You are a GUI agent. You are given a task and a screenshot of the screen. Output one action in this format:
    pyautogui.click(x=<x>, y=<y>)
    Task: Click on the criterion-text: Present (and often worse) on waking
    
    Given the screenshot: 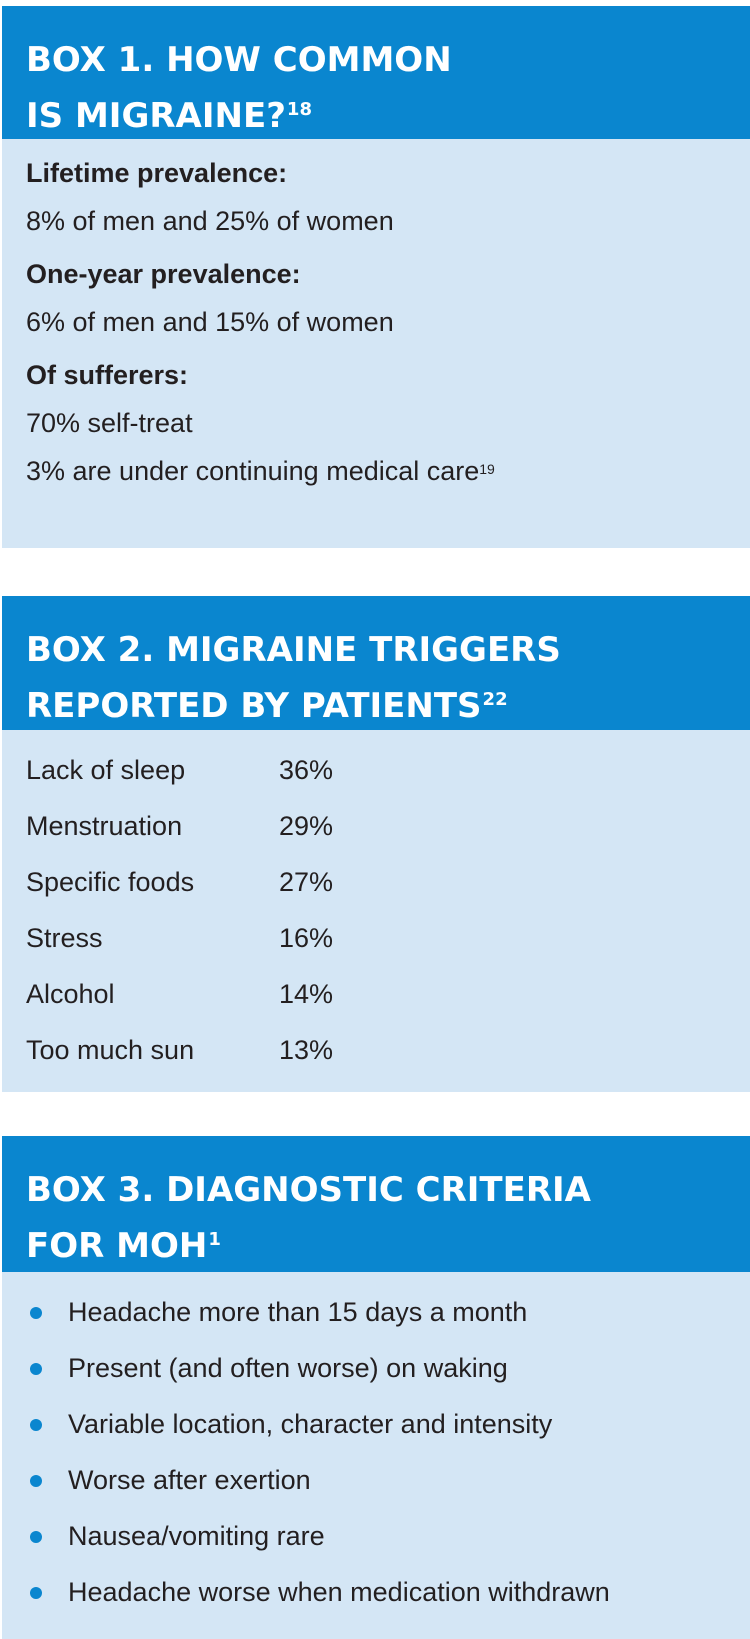 What is the action you would take?
    pyautogui.click(x=288, y=1368)
    